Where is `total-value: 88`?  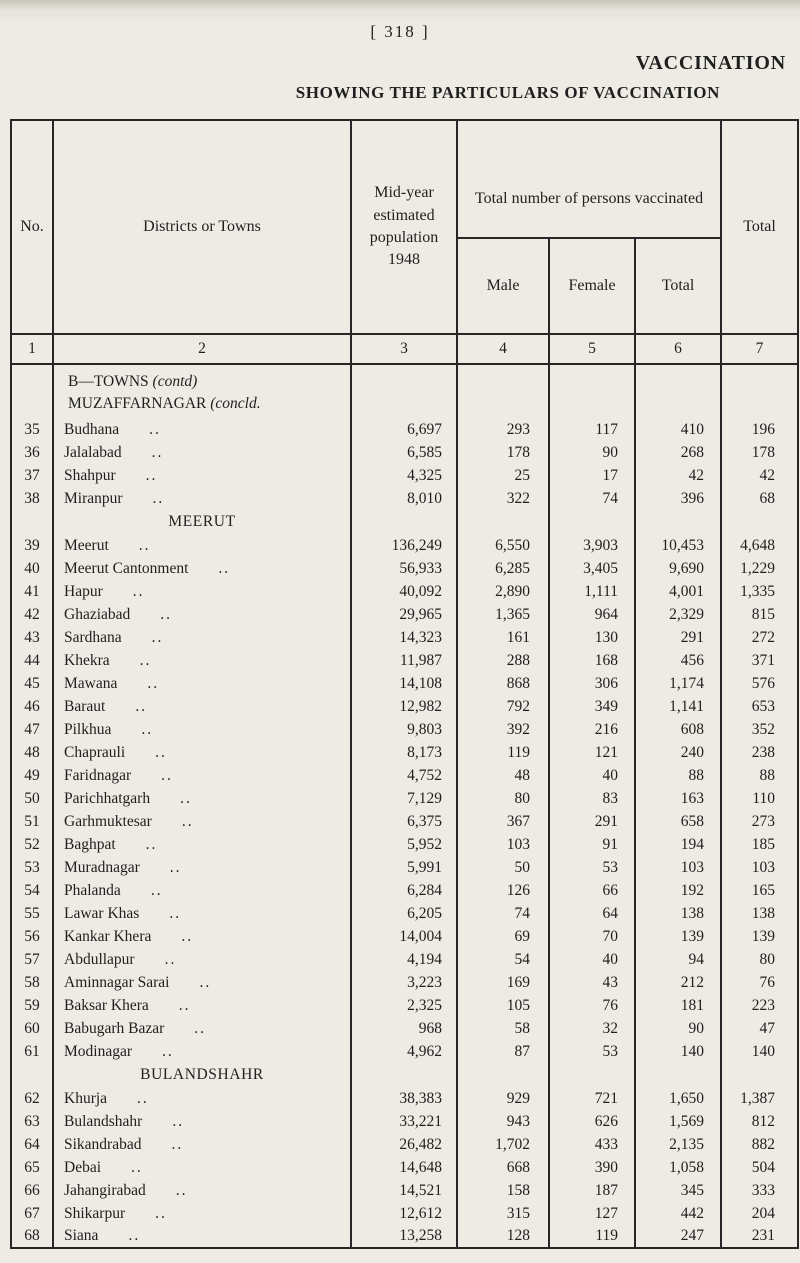 total-value: 88 is located at coordinates (678, 775).